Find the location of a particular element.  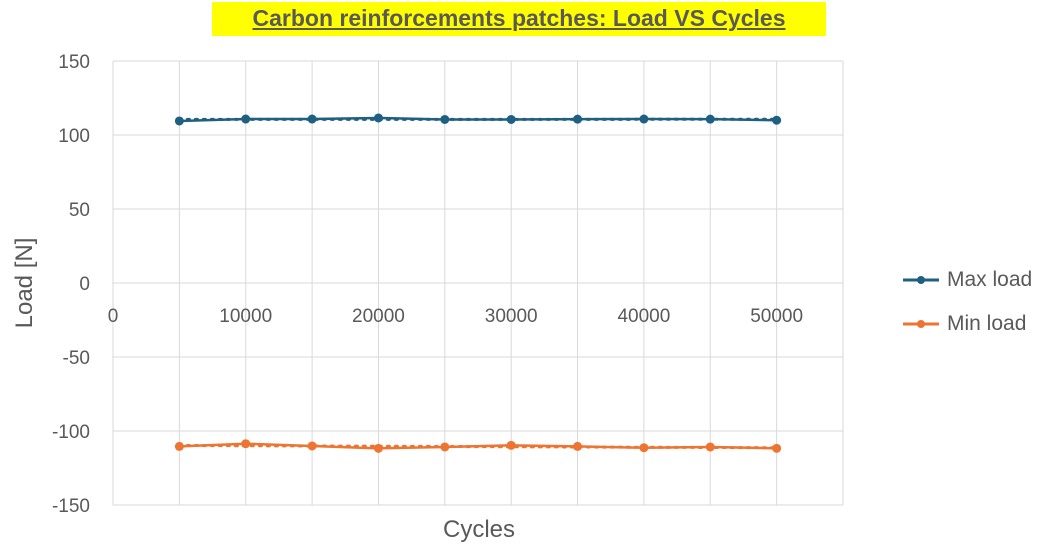

x-tick-label: 50000 is located at coordinates (776, 316).